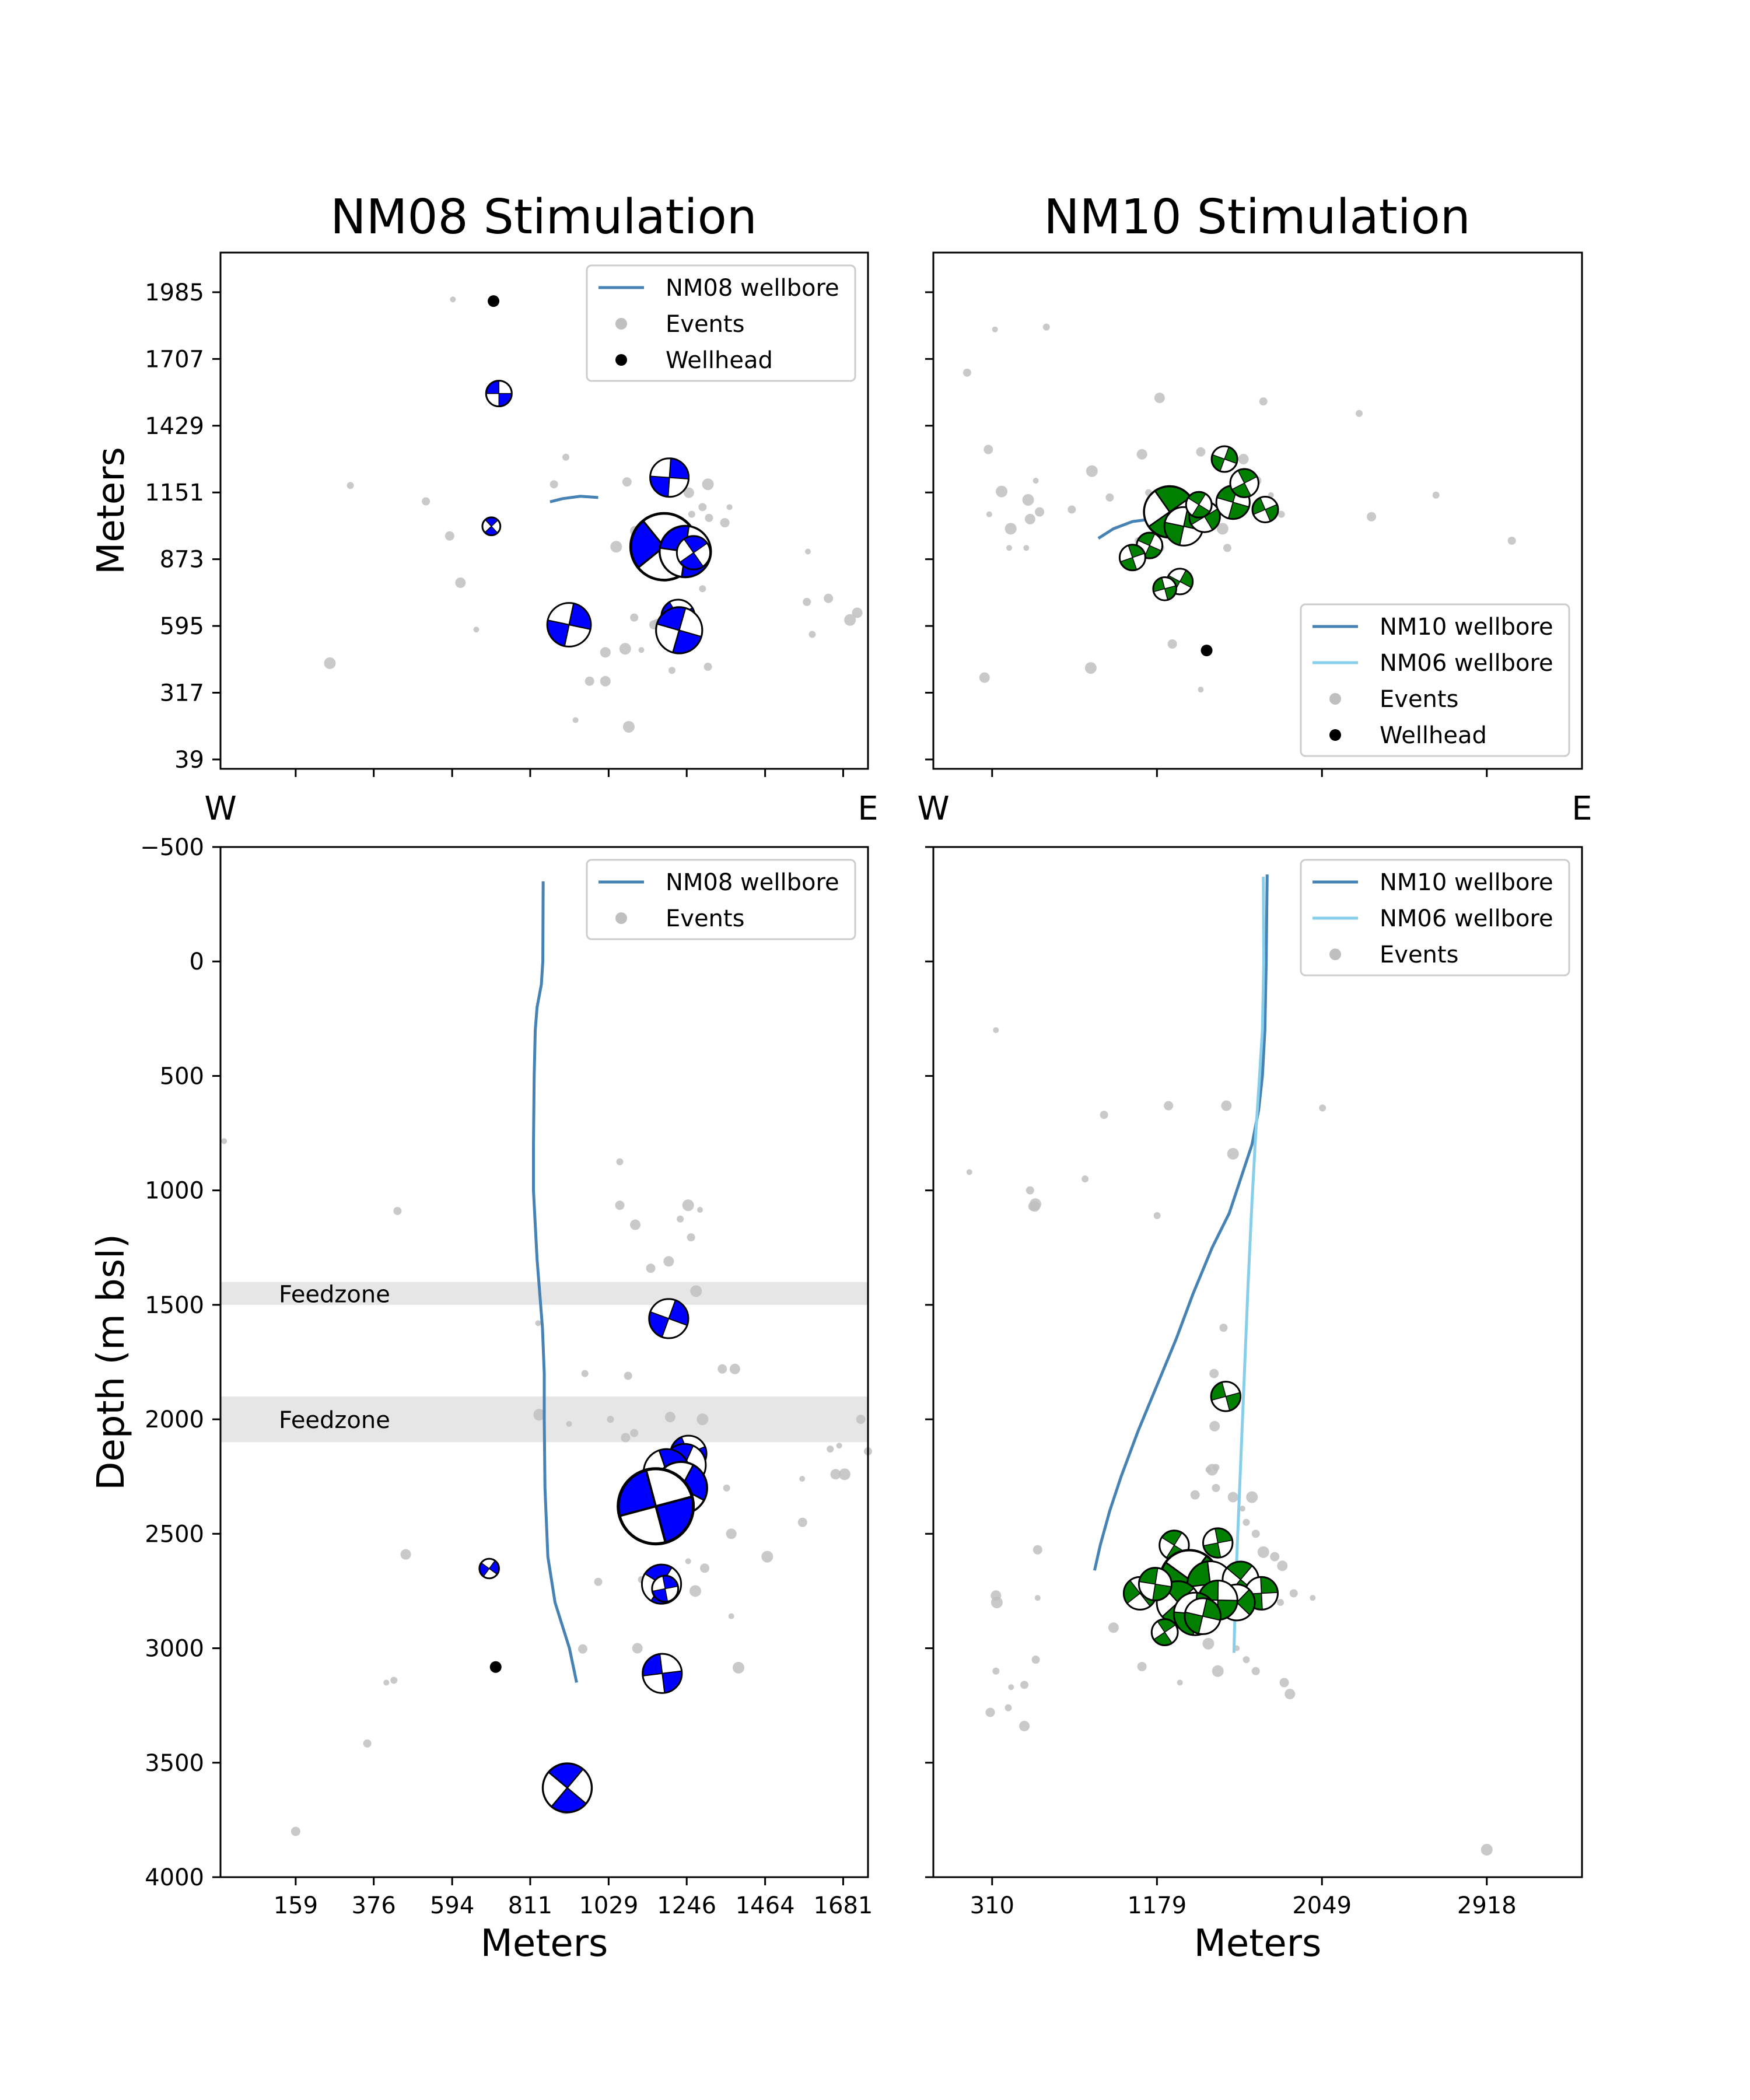 The image size is (1750, 2100). Describe the element at coordinates (1582, 809) in the screenshot. I see `east-label-right: E` at that location.